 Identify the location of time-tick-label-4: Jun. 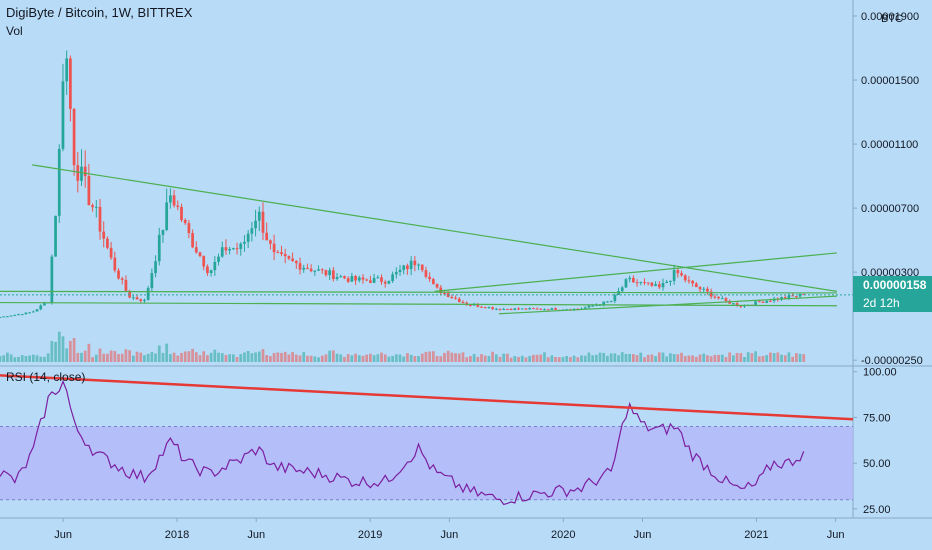
(449, 535).